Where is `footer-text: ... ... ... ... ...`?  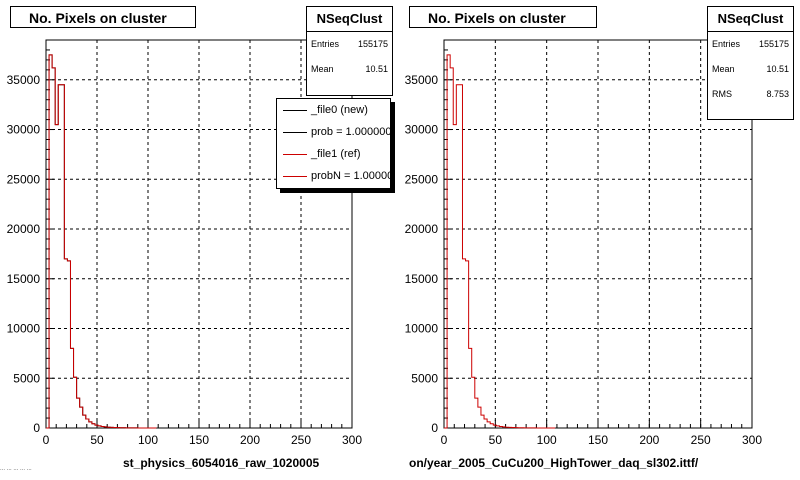
footer-text: ... ... ... ... ... is located at coordinates (16, 469).